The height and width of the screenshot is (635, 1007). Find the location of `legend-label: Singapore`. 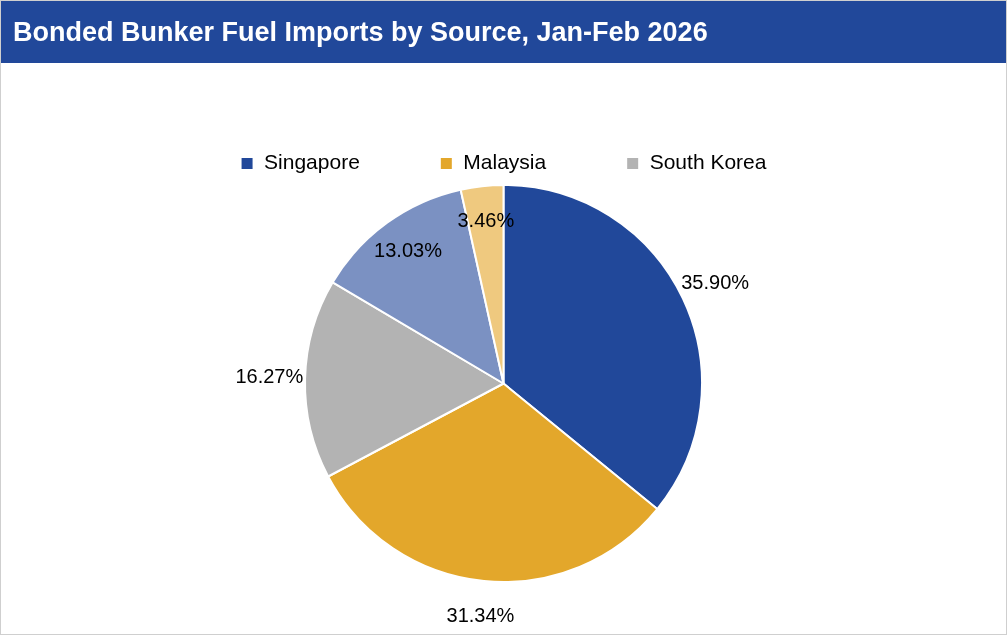

legend-label: Singapore is located at coordinates (312, 162).